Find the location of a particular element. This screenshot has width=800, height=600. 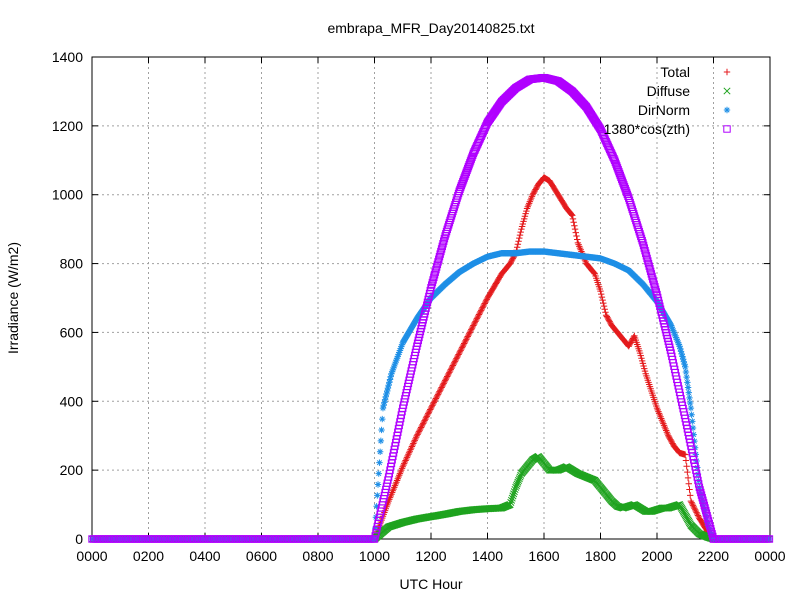

y-tick-label: 1200 is located at coordinates (67, 126).